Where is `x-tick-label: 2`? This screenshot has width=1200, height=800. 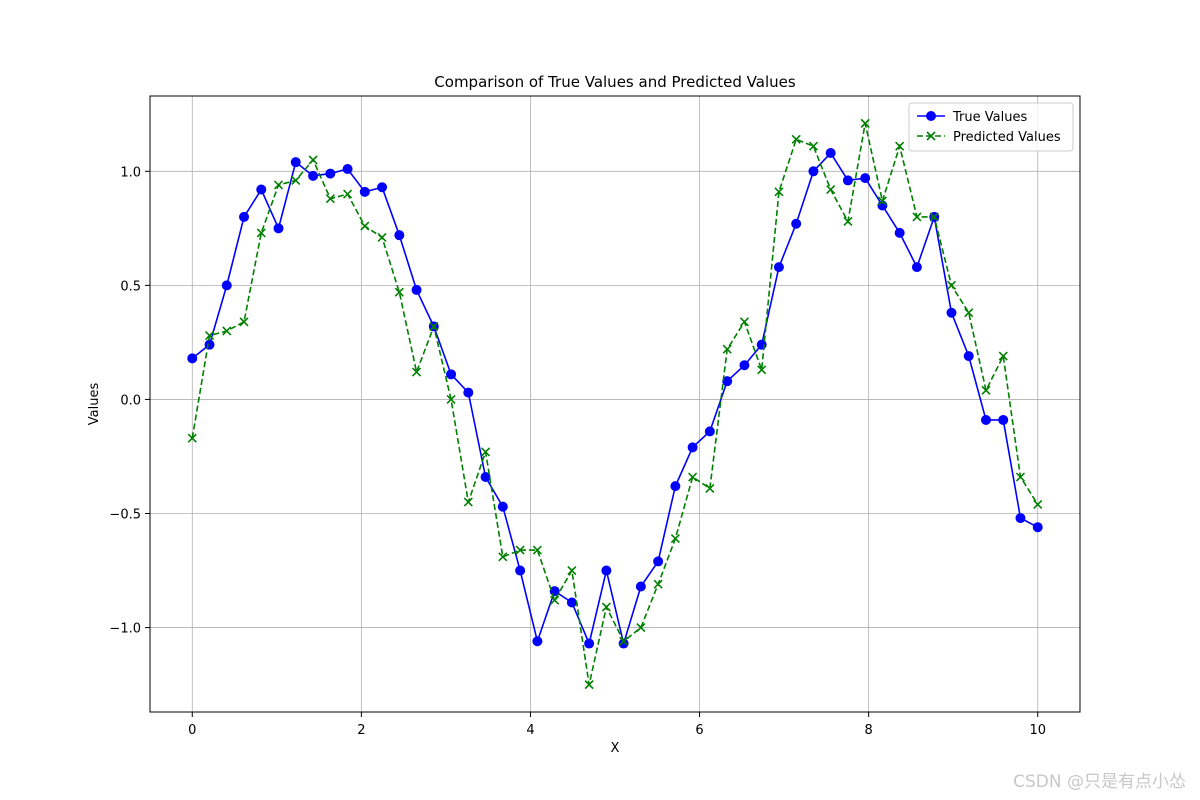
x-tick-label: 2 is located at coordinates (361, 730).